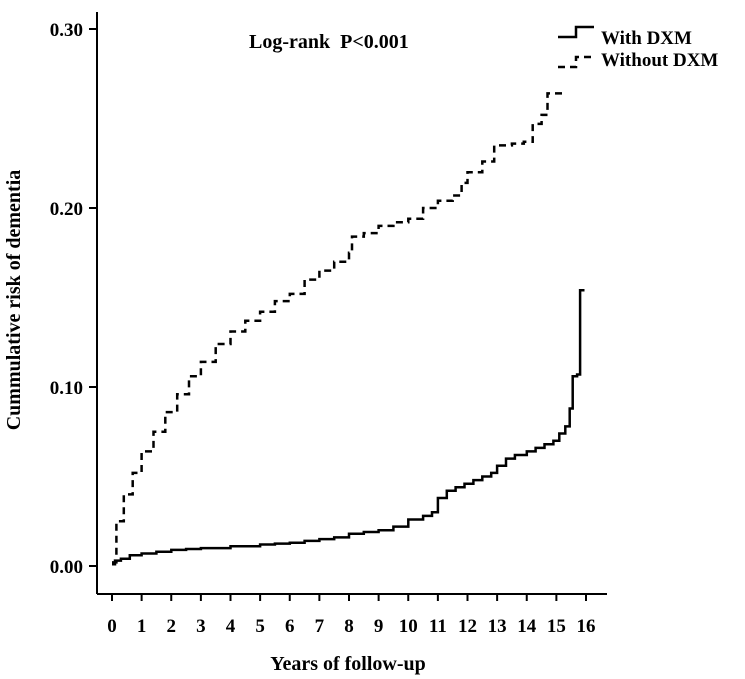 Image resolution: width=745 pixels, height=679 pixels. Describe the element at coordinates (74, 303) in the screenshot. I see `y-axis: 0.00 0.10 0.20 0.30` at that location.